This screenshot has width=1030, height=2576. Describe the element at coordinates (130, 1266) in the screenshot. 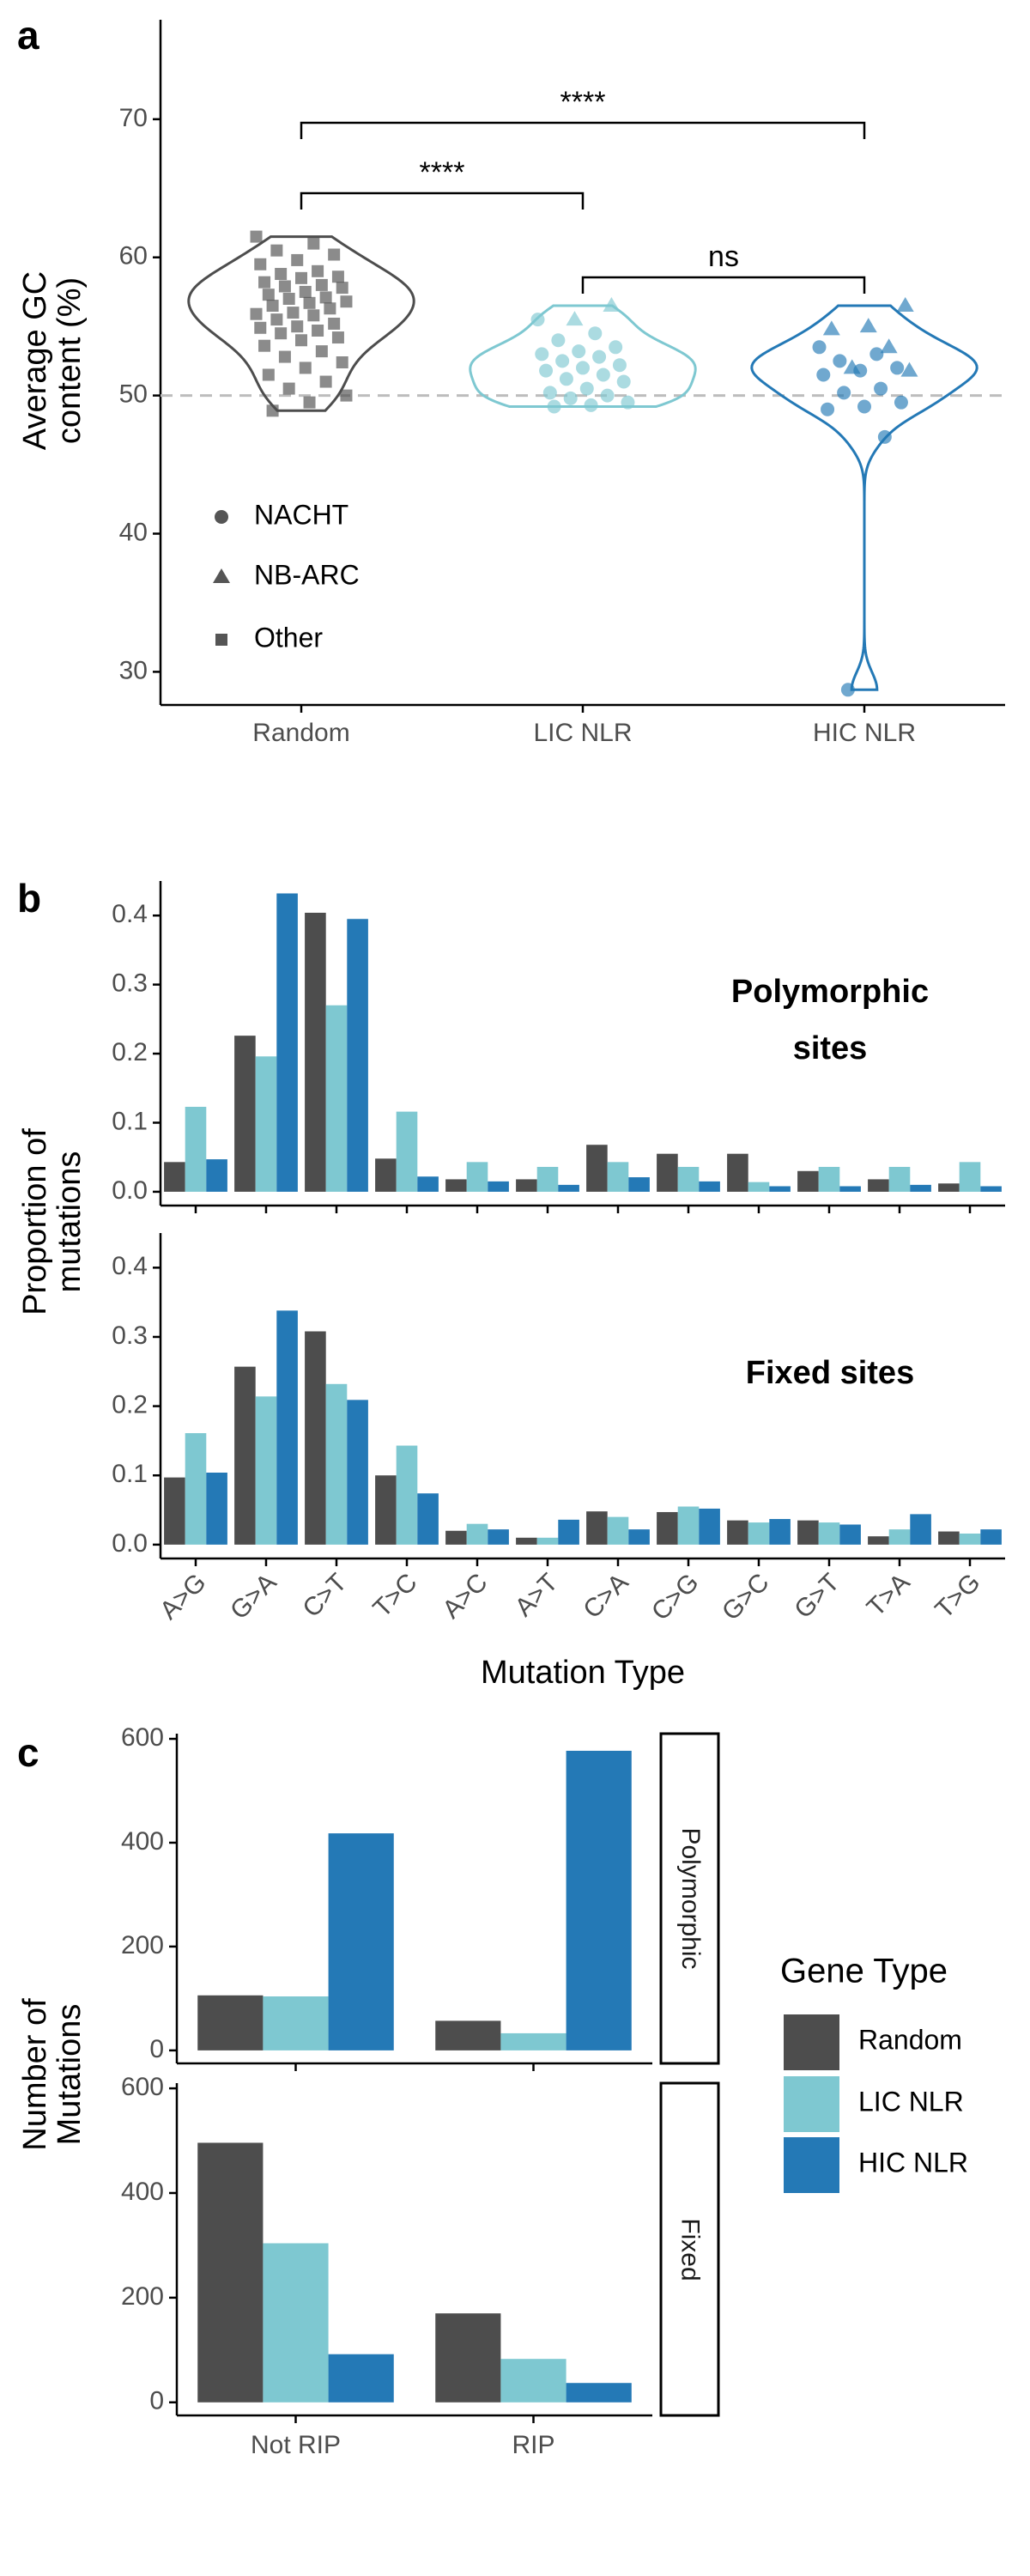

I see `y-tick-label: 0.4` at that location.